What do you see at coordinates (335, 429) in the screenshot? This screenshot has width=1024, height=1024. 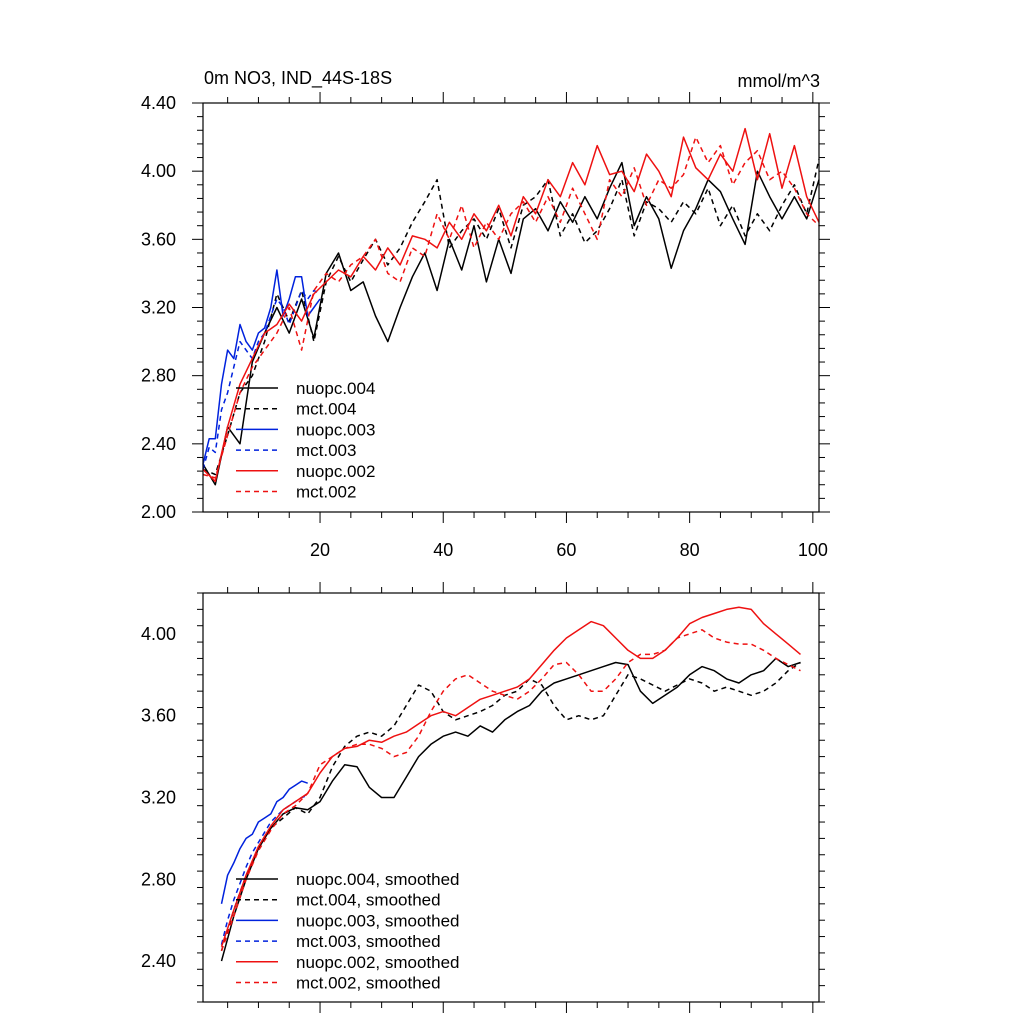 I see `legend-label: nuopc.003` at bounding box center [335, 429].